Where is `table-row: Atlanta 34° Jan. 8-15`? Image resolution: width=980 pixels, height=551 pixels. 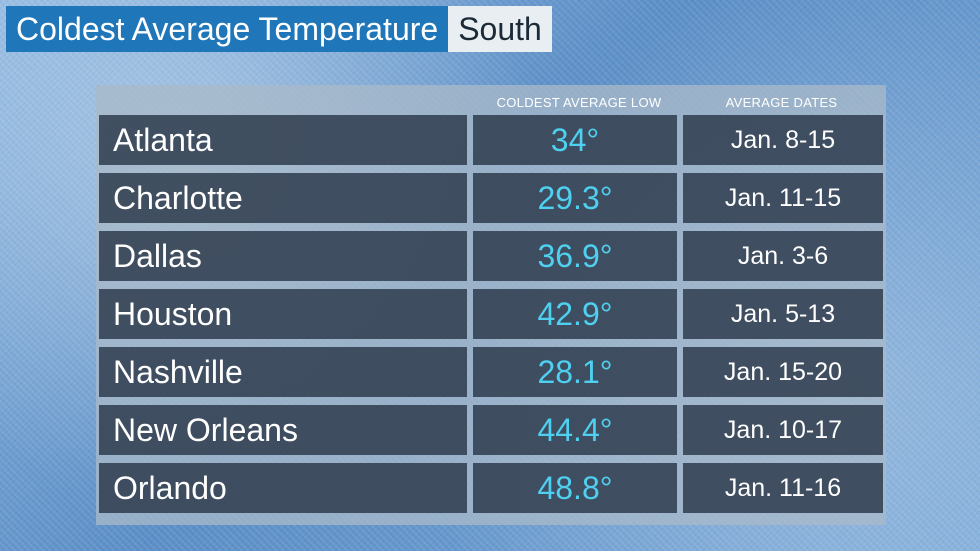
table-row: Atlanta 34° Jan. 8-15 is located at coordinates (491, 140).